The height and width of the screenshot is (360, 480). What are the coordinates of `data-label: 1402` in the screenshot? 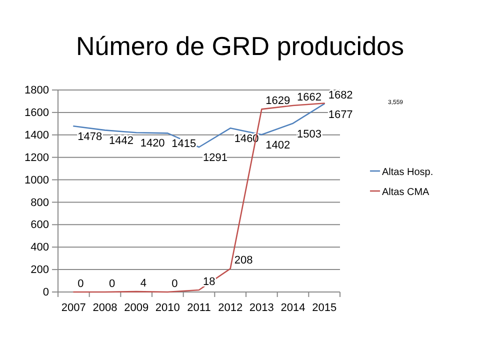 It's located at (278, 146).